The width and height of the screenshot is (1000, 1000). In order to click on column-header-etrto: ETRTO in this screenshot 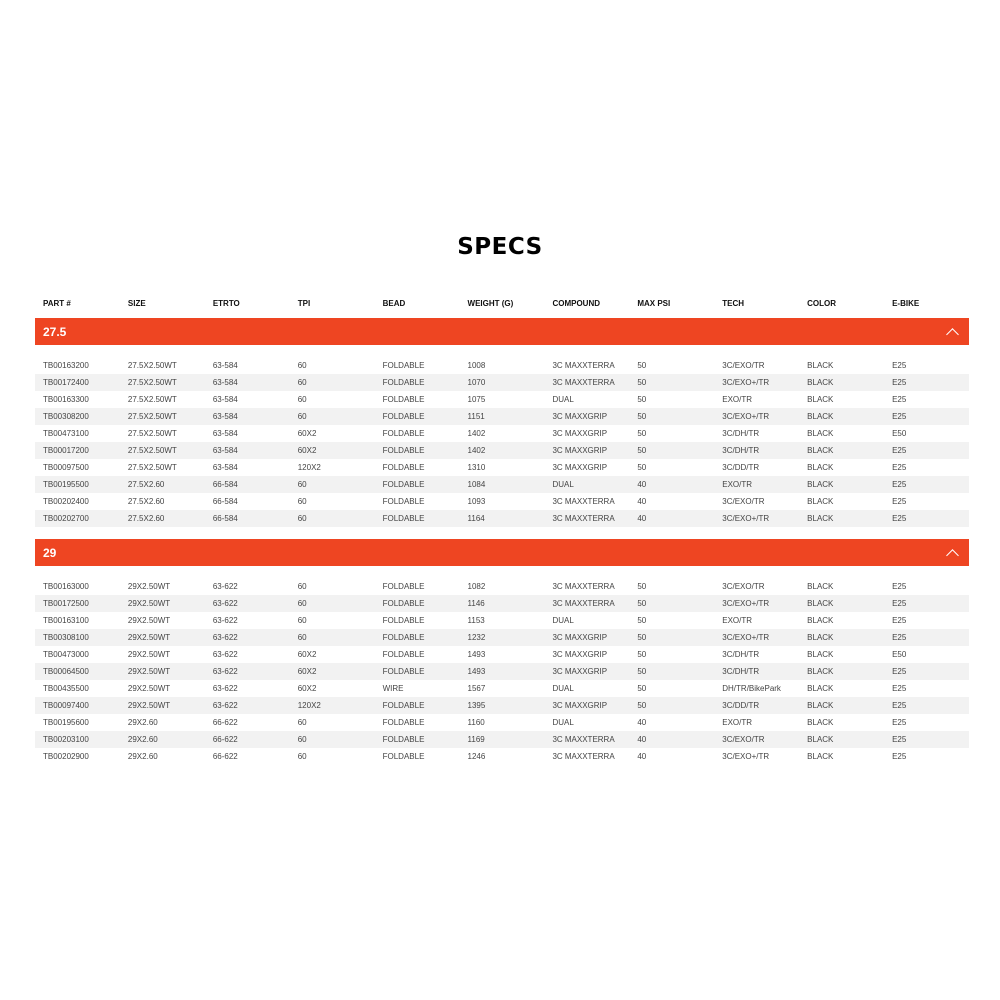, I will do `click(226, 303)`.